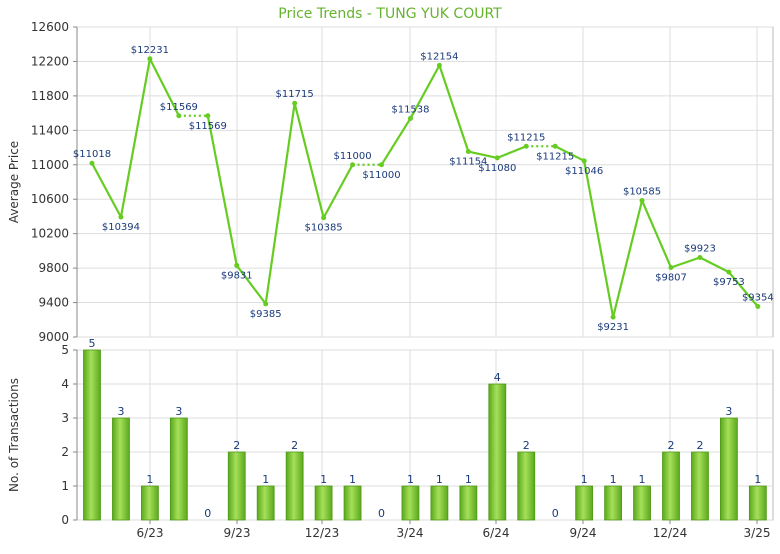 Image resolution: width=780 pixels, height=554 pixels. Describe the element at coordinates (526, 445) in the screenshot. I see `transactions-data-label: 2` at that location.